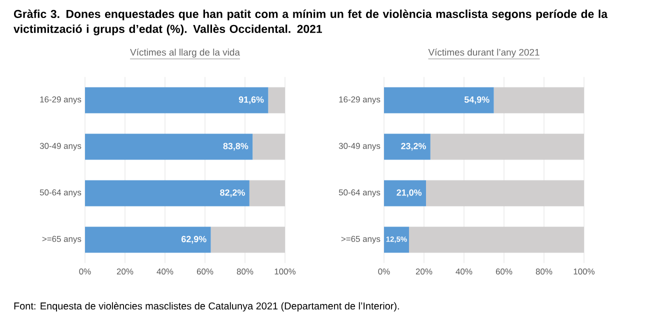 This screenshot has height=329, width=671. I want to click on chart-title: Víctimes durant l’any 2021, so click(484, 53).